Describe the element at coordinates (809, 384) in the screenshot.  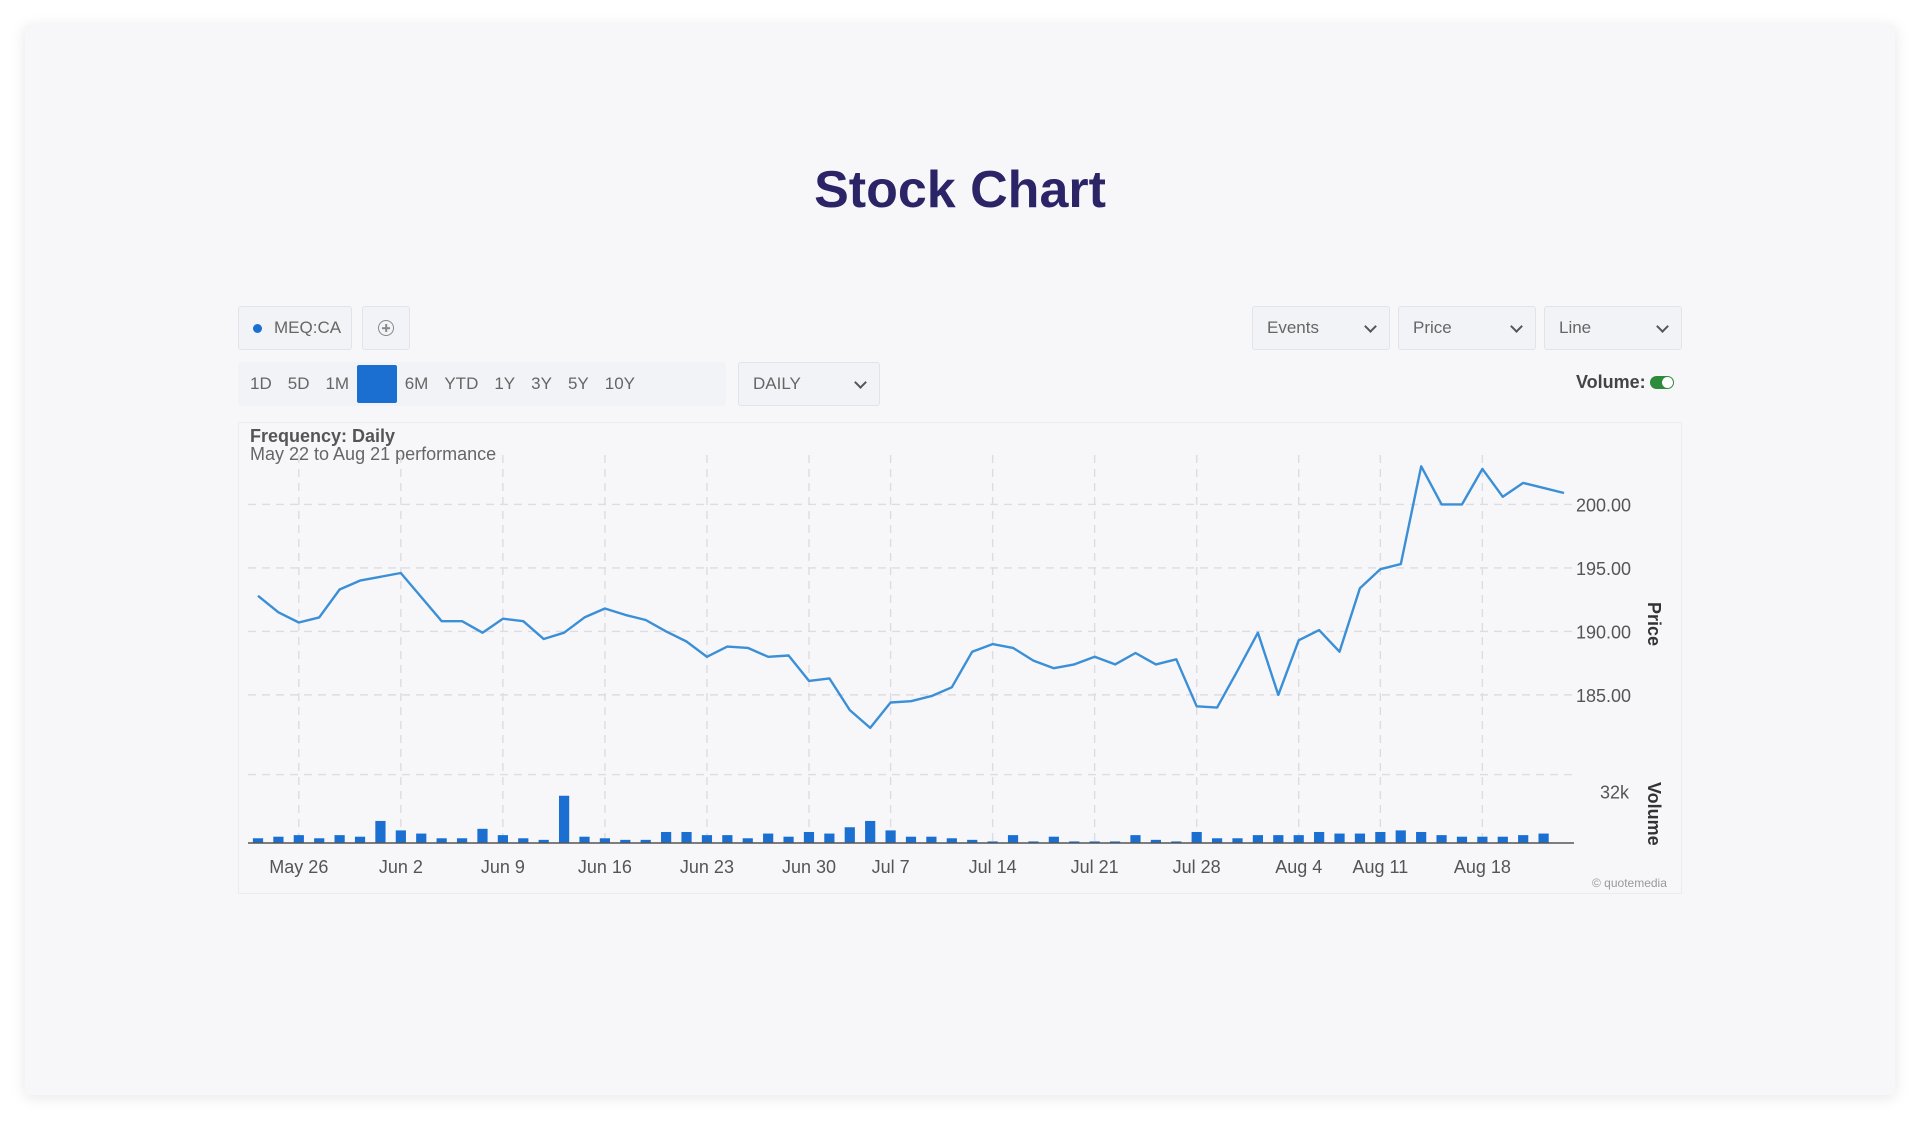
I see `frequency-select: DAILY` at that location.